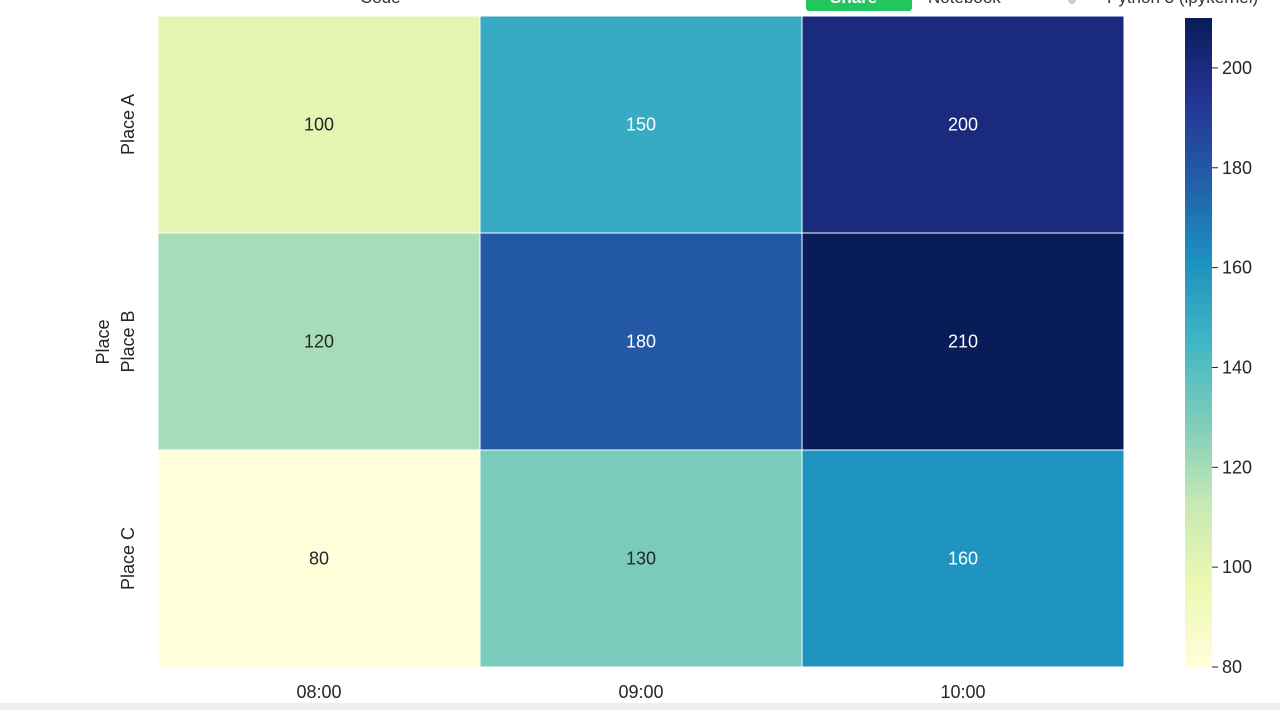  I want to click on colorbar-tick-label: 140, so click(1237, 367).